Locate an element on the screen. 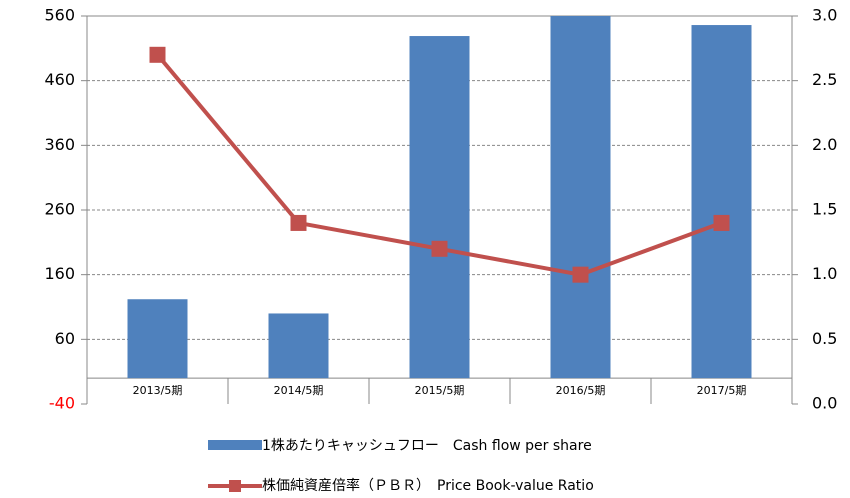 Image resolution: width=850 pixels, height=498 pixels. x-tick-label: 2016/5期 is located at coordinates (581, 390).